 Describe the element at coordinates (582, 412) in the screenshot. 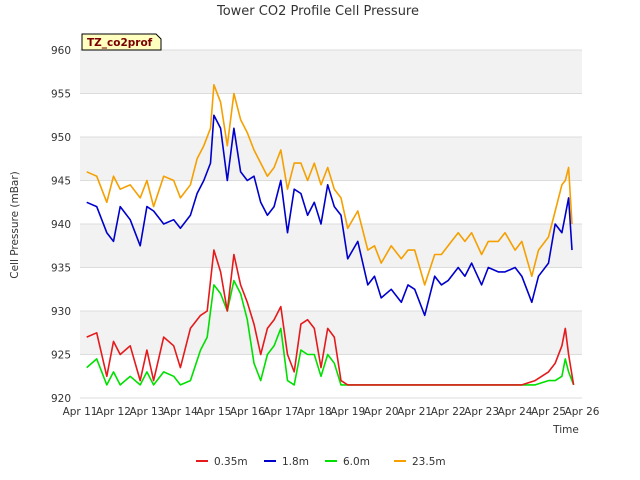

I see `x-tick-label: Apr 26` at that location.